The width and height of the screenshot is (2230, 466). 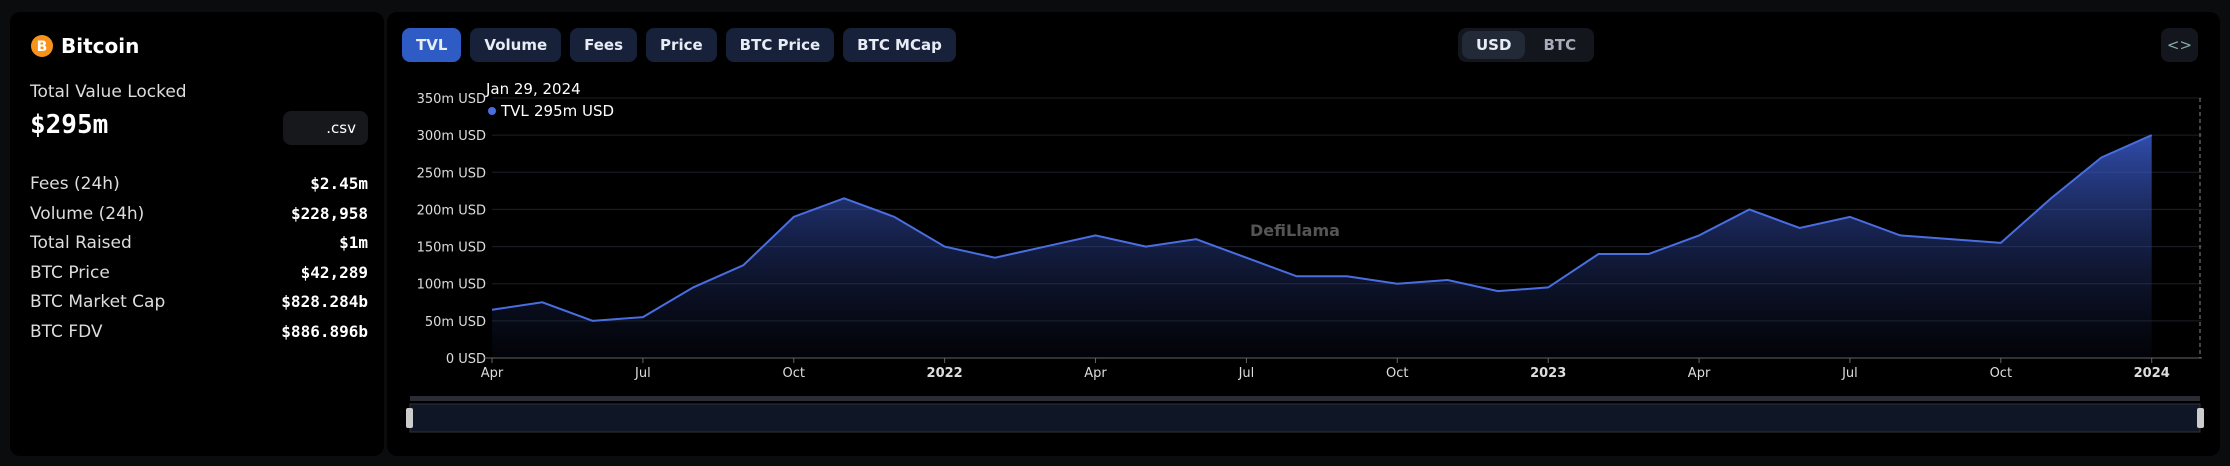 I want to click on stat-value: $1m, so click(x=353, y=243).